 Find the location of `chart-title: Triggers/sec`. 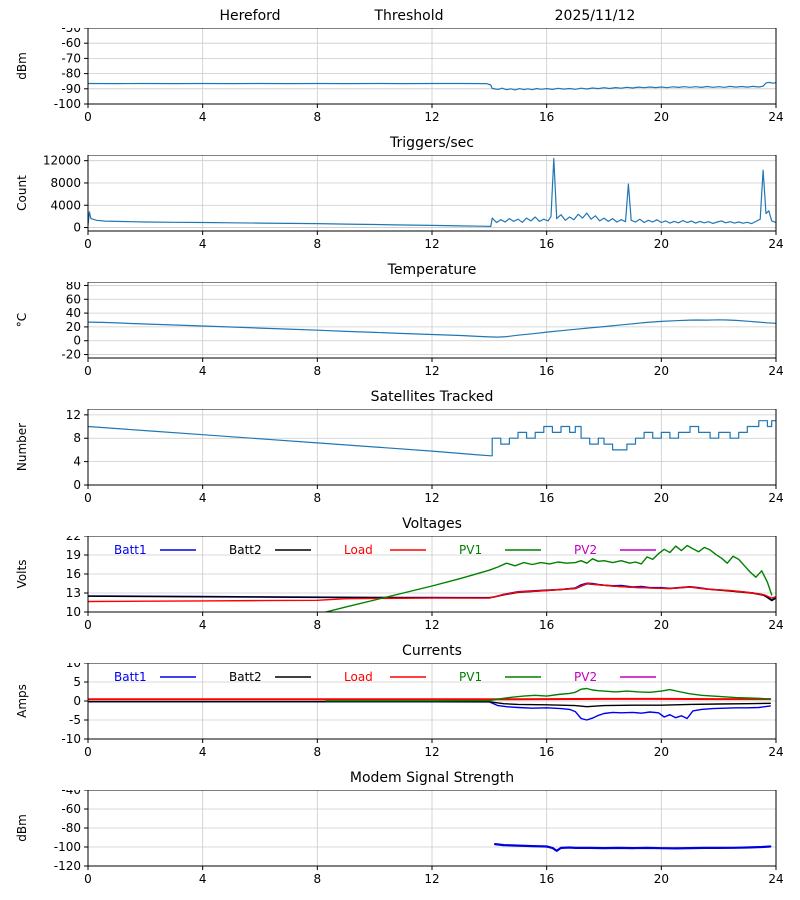

chart-title: Triggers/sec is located at coordinates (432, 143).